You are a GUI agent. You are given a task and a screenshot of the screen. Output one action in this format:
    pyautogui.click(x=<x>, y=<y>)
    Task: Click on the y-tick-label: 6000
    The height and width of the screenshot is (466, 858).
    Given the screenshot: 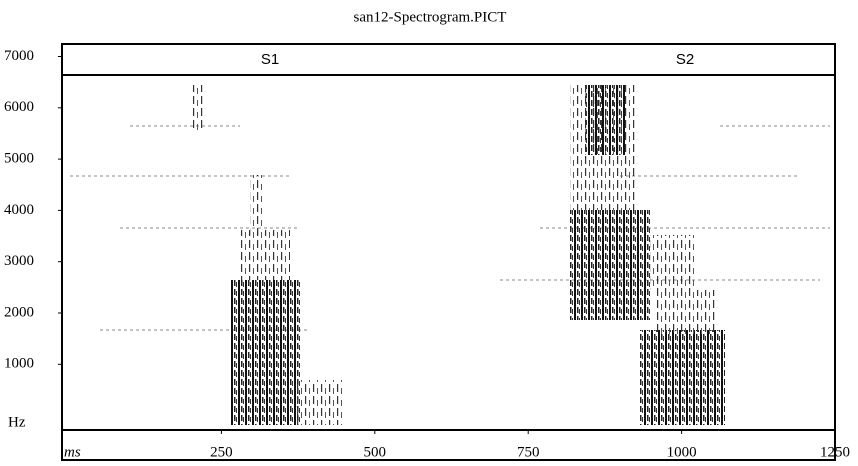 What is the action you would take?
    pyautogui.click(x=19, y=107)
    